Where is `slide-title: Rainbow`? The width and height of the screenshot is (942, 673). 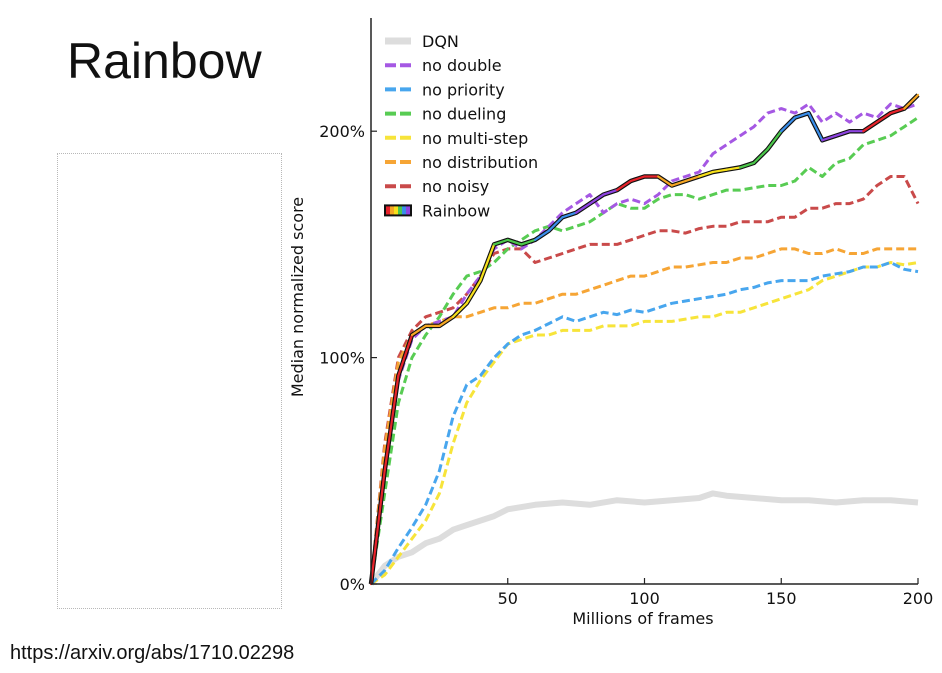 slide-title: Rainbow is located at coordinates (164, 61).